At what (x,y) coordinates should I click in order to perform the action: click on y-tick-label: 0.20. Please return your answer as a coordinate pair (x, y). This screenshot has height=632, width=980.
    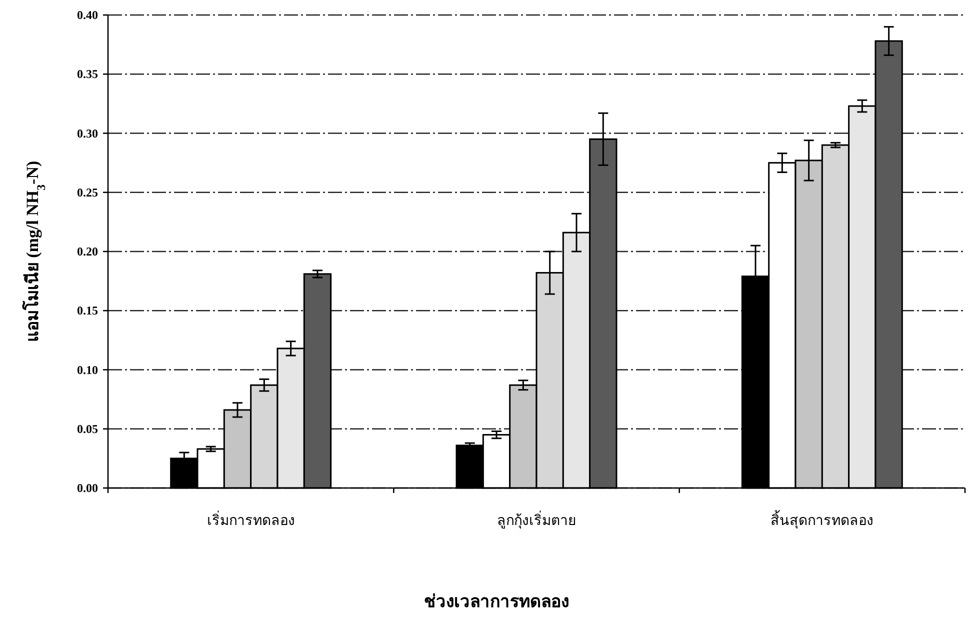
    Looking at the image, I should click on (87, 251).